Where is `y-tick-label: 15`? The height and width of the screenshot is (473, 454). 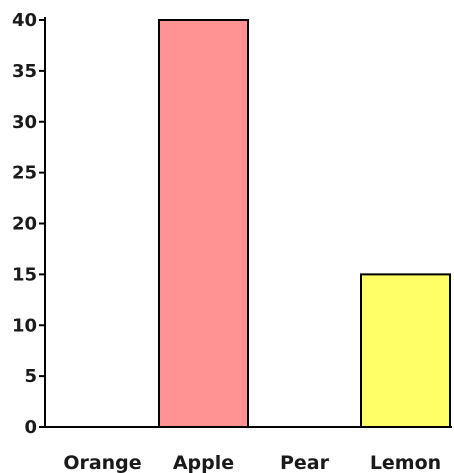
y-tick-label: 15 is located at coordinates (24, 274).